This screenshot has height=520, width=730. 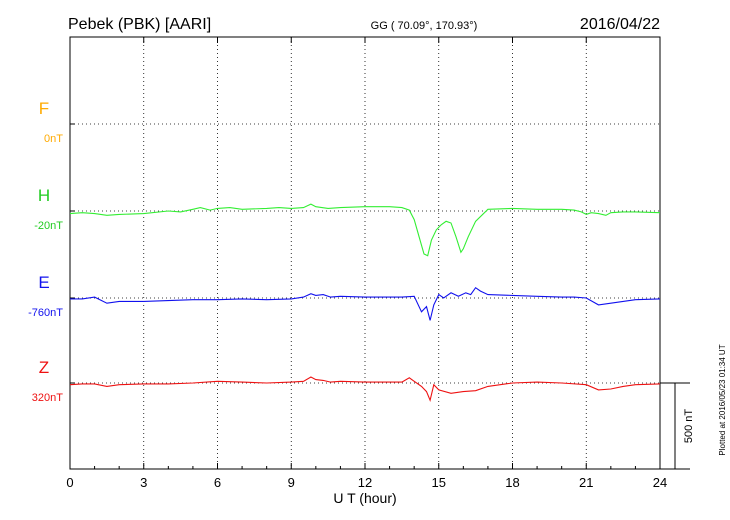 What do you see at coordinates (291, 482) in the screenshot?
I see `x-tick-label: 9` at bounding box center [291, 482].